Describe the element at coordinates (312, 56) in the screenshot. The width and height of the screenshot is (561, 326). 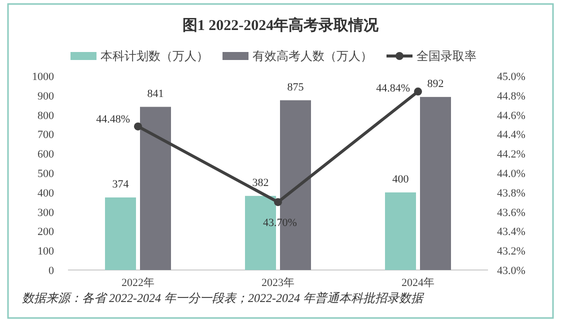
I see `legend-label: 有效高考人数（万人）` at that location.